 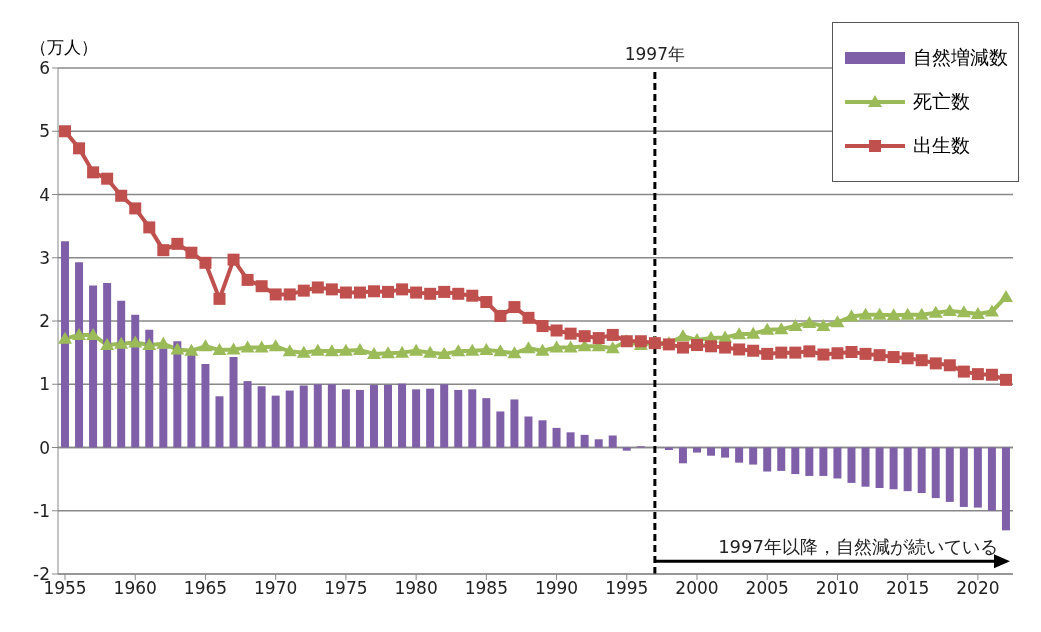 What do you see at coordinates (486, 588) in the screenshot?
I see `x-tick-label: 1985` at bounding box center [486, 588].